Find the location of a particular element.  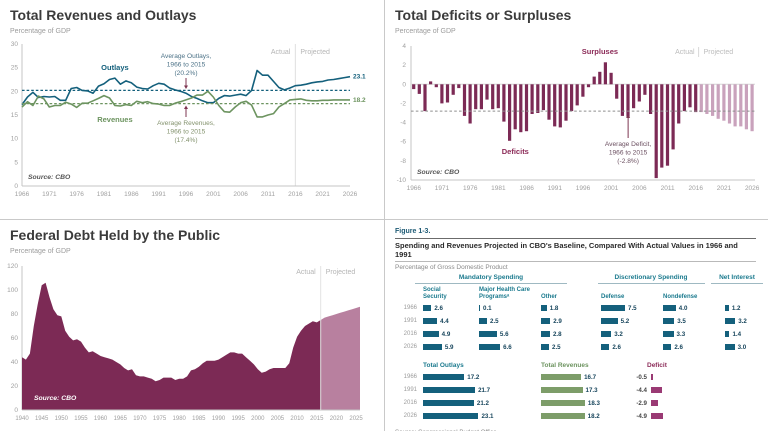

y-tick-label: -2 is located at coordinates (403, 103).